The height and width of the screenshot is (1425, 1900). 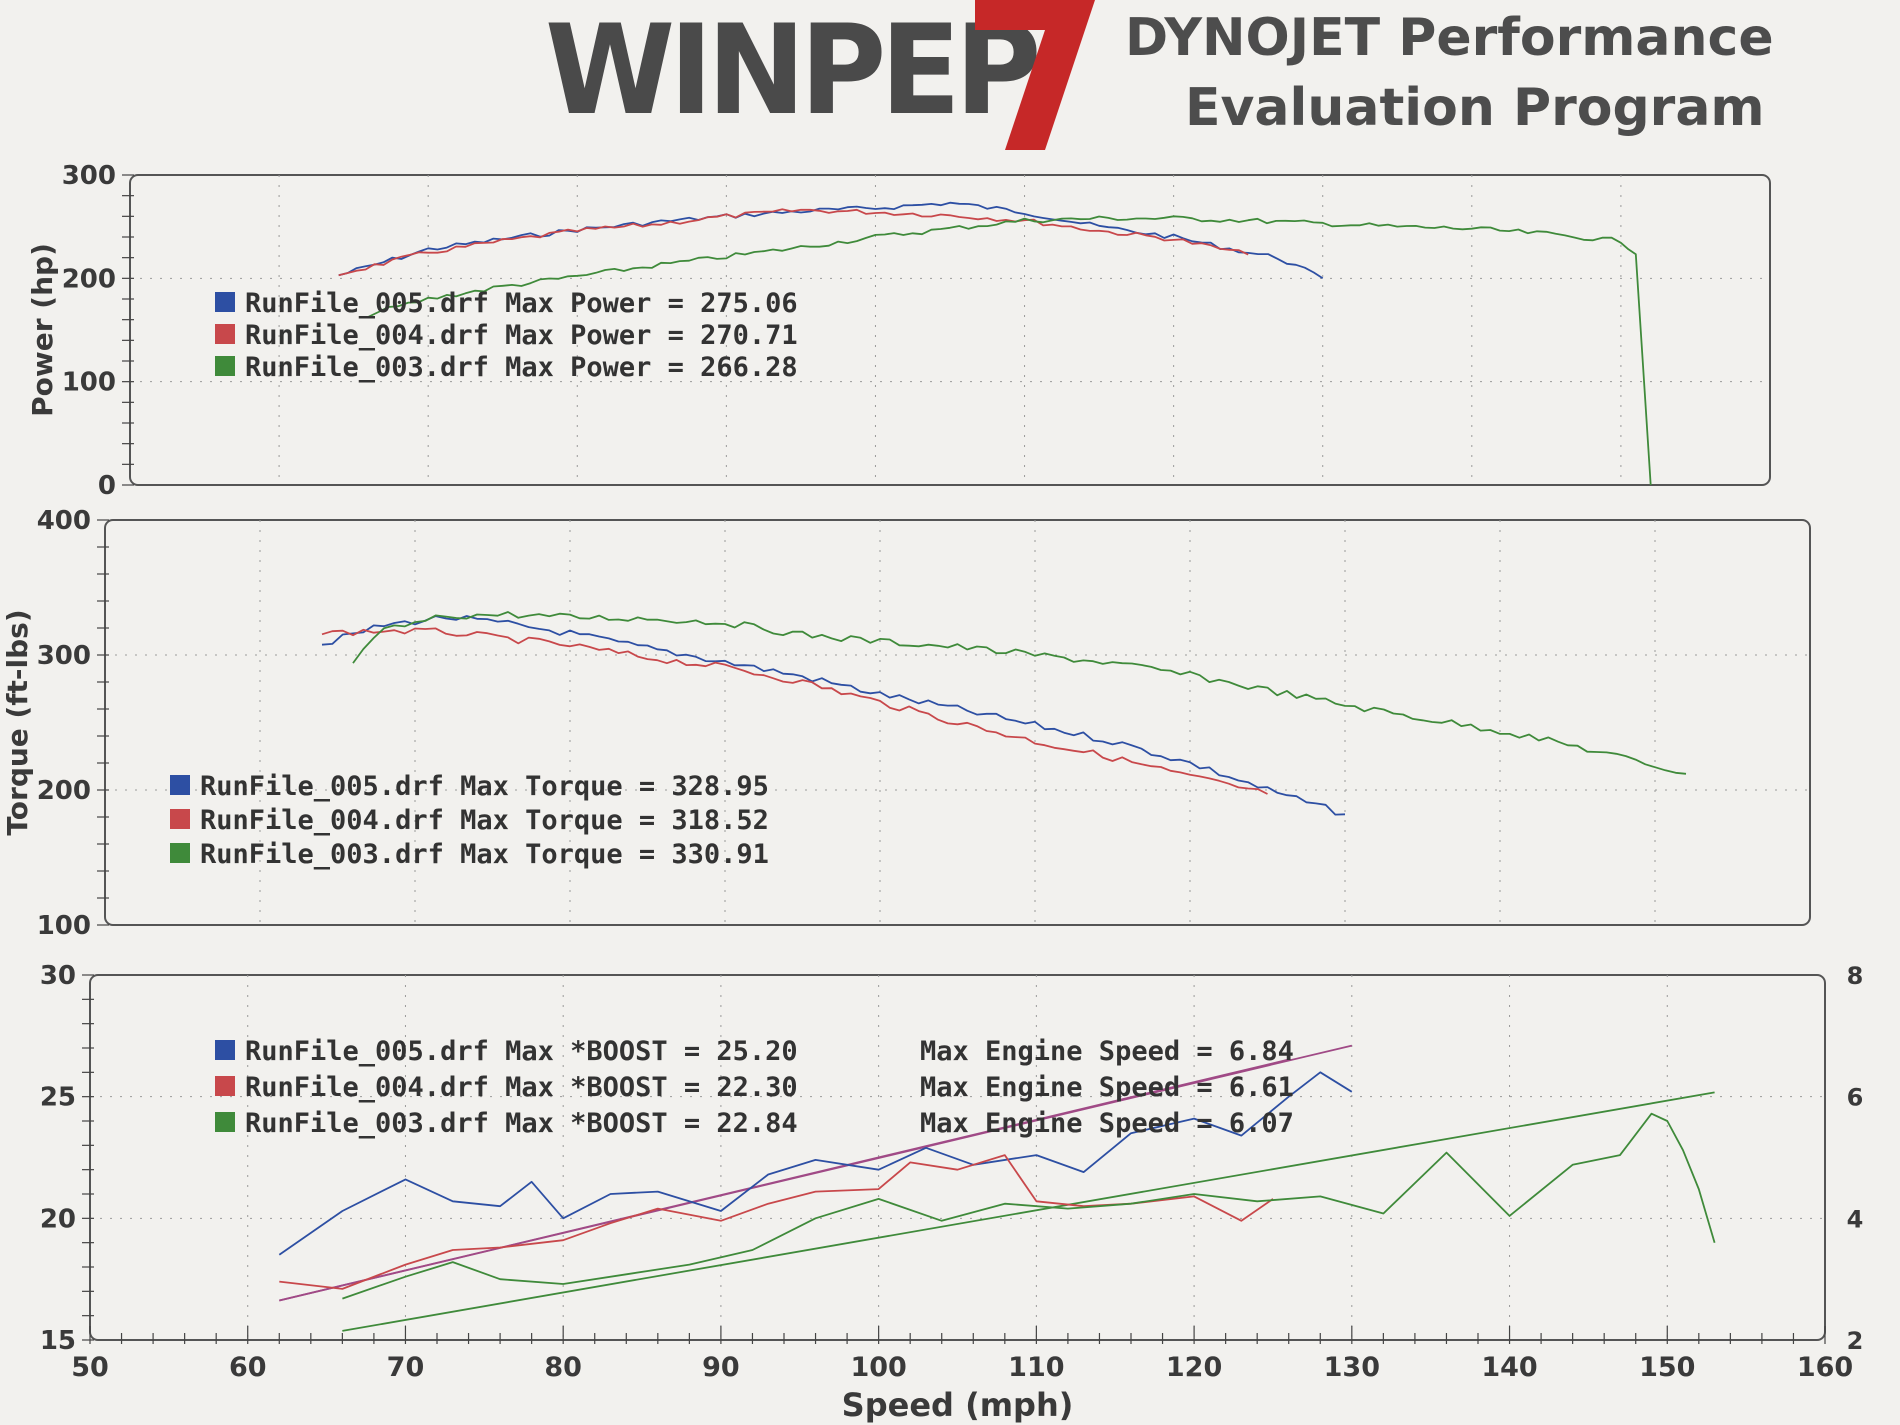 I want to click on legend-label: RunFile_004.drf Max Power = 270.71, so click(x=521, y=335).